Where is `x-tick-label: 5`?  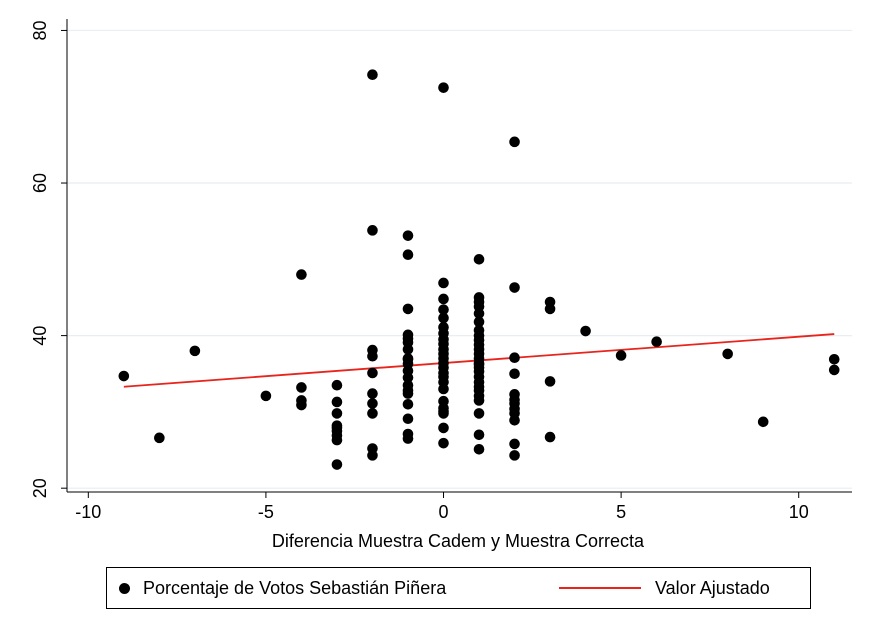
x-tick-label: 5 is located at coordinates (621, 512).